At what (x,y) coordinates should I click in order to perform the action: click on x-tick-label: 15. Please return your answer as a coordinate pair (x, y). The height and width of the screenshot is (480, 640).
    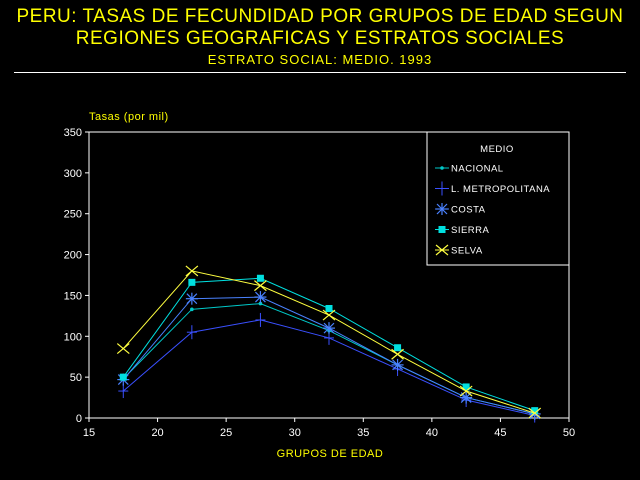
    Looking at the image, I should click on (89, 433).